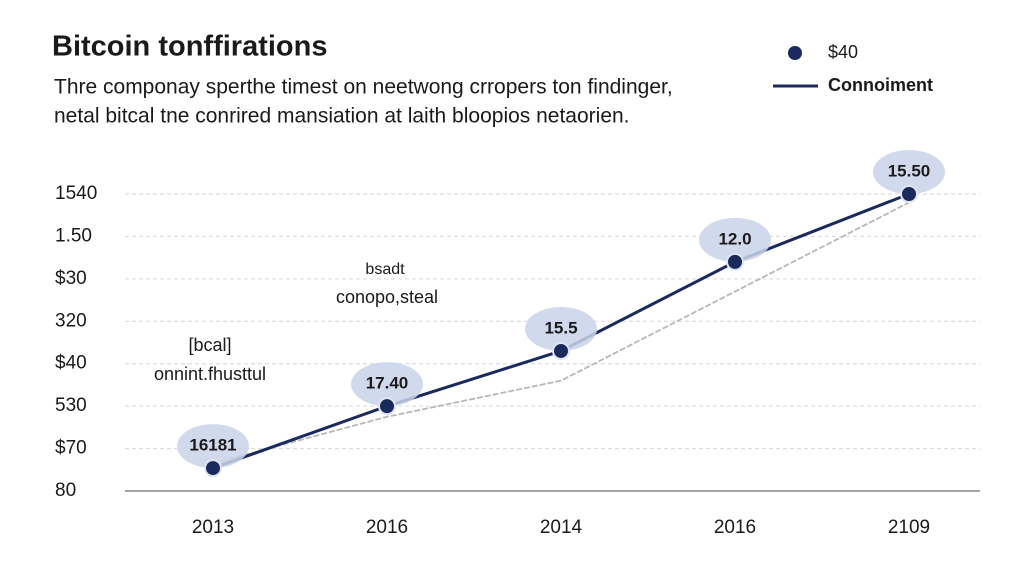 The image size is (1024, 576). Describe the element at coordinates (795, 53) in the screenshot. I see `legend-marker` at that location.